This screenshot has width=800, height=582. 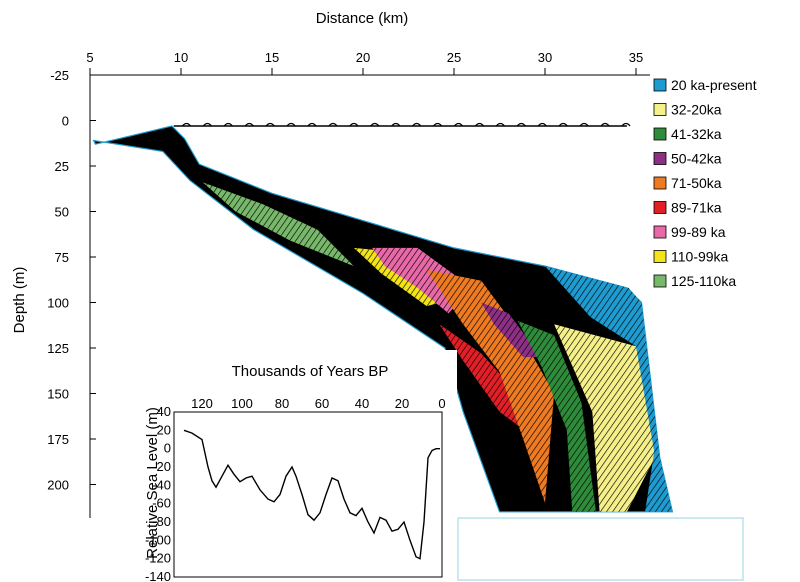 What do you see at coordinates (282, 403) in the screenshot?
I see `inset-x-tick-label: 80` at bounding box center [282, 403].